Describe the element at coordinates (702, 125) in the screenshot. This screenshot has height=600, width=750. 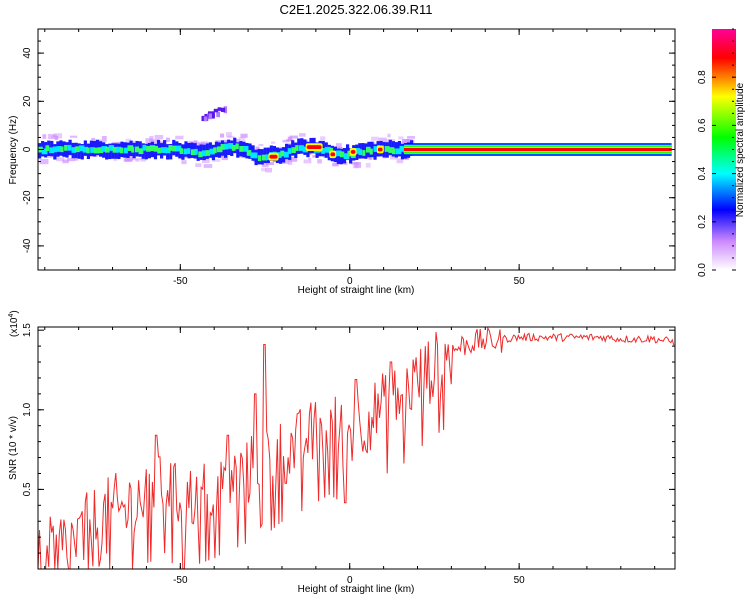
I see `colorbar-tick-label: 0.6` at that location.